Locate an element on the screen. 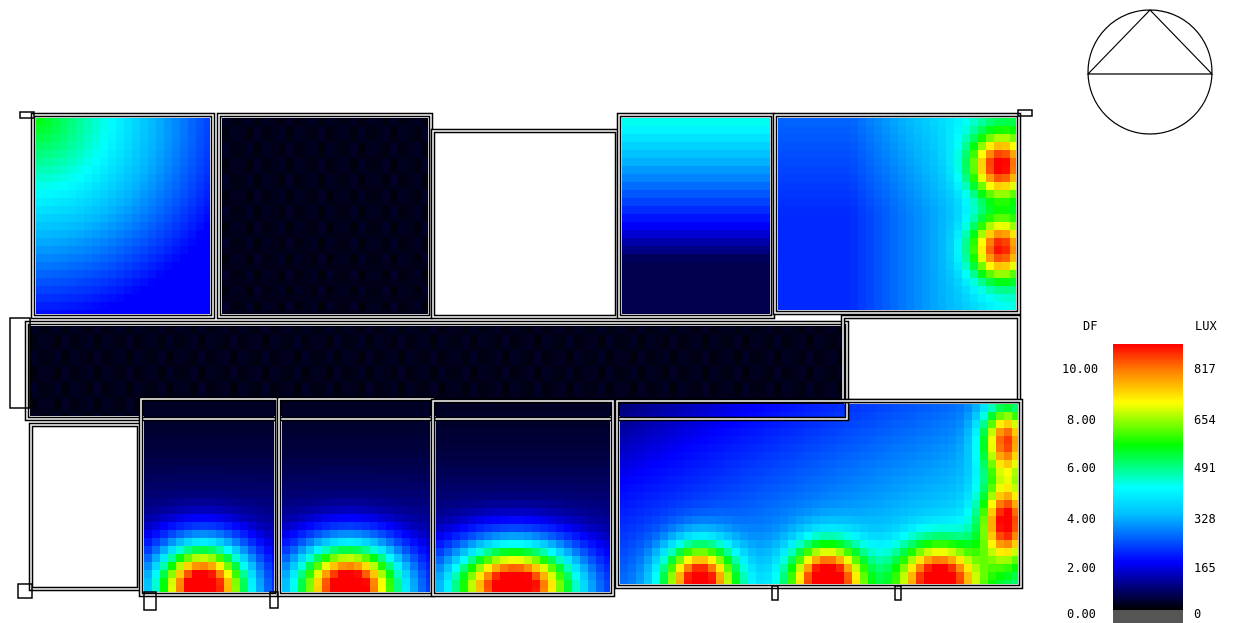  legend-df-tick: 8.00 is located at coordinates (1081, 420).